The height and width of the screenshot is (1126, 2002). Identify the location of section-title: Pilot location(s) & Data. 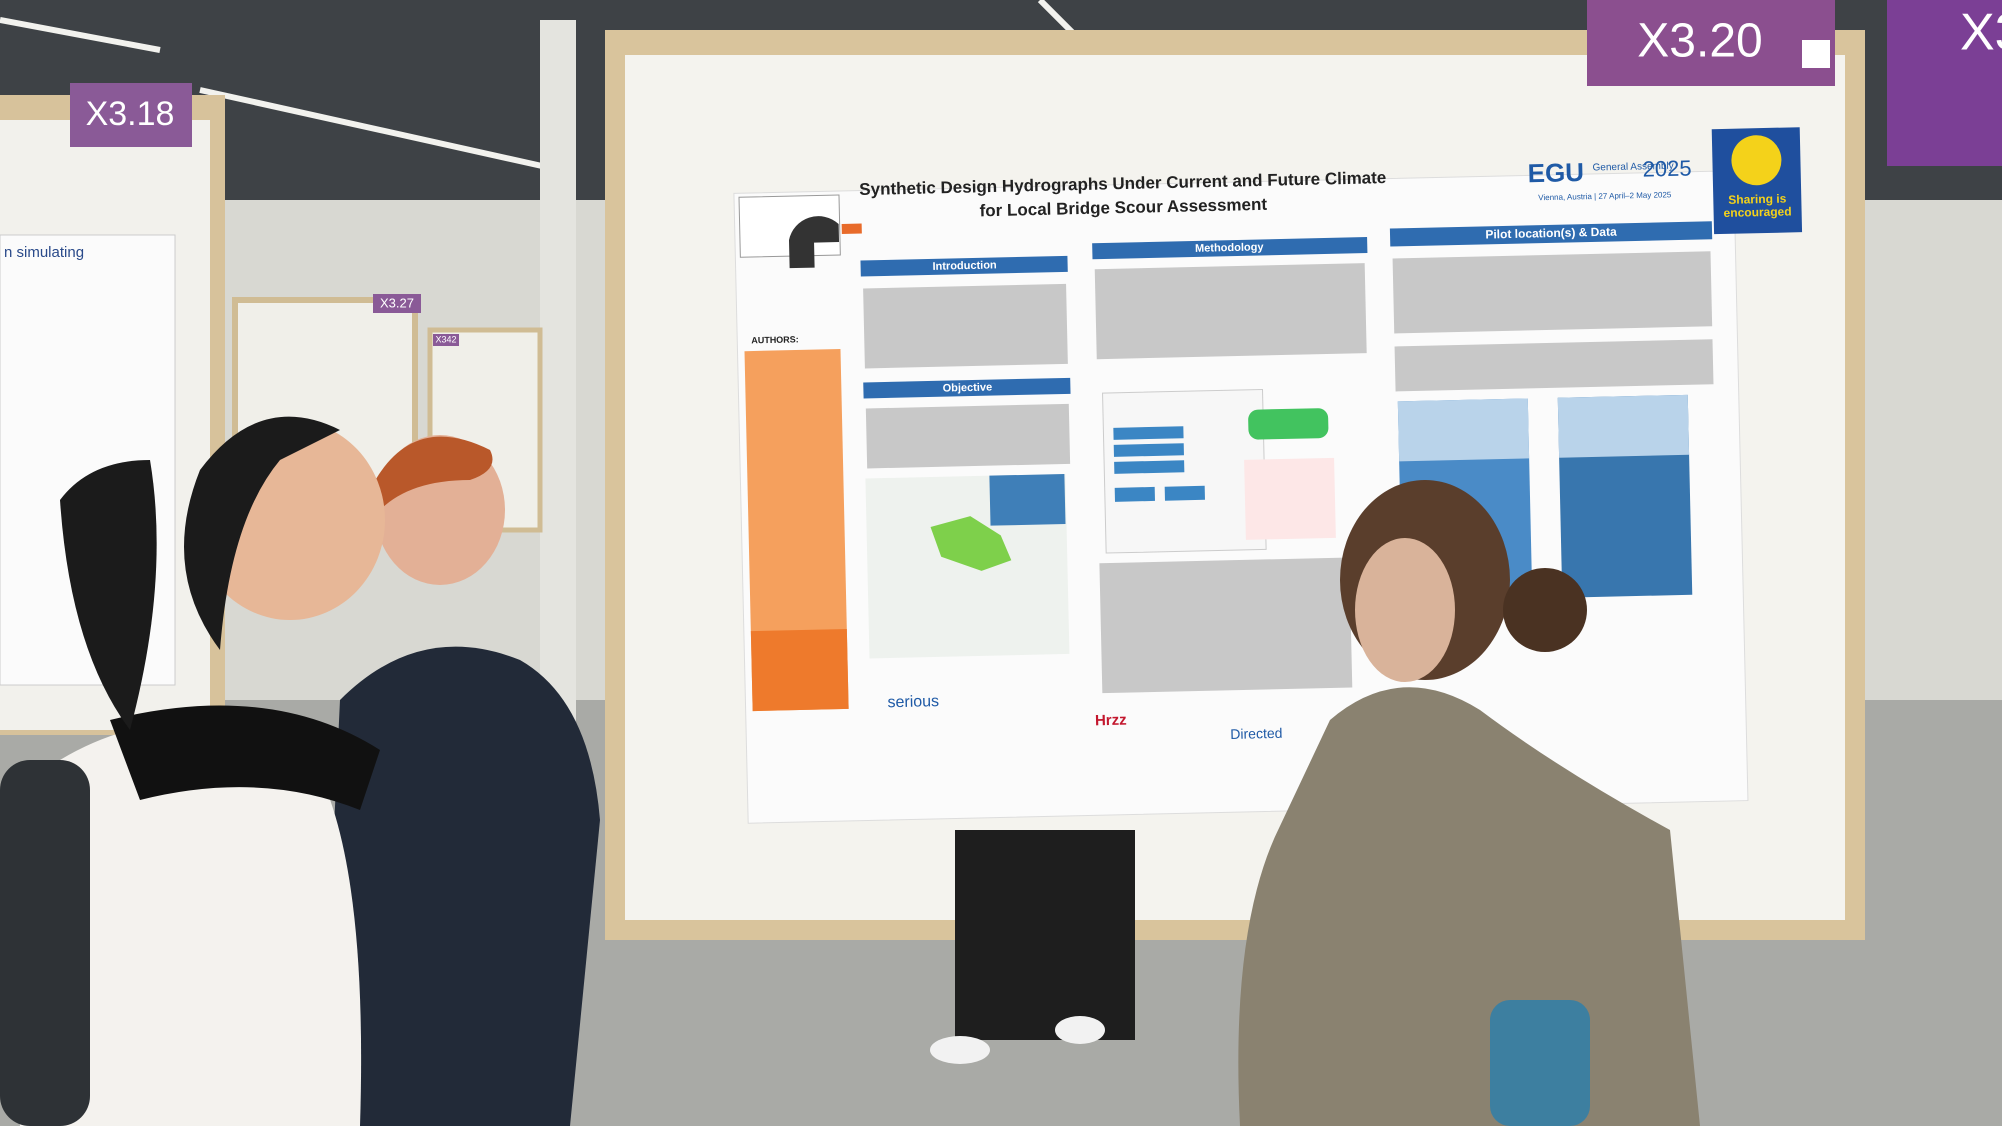
(1551, 233).